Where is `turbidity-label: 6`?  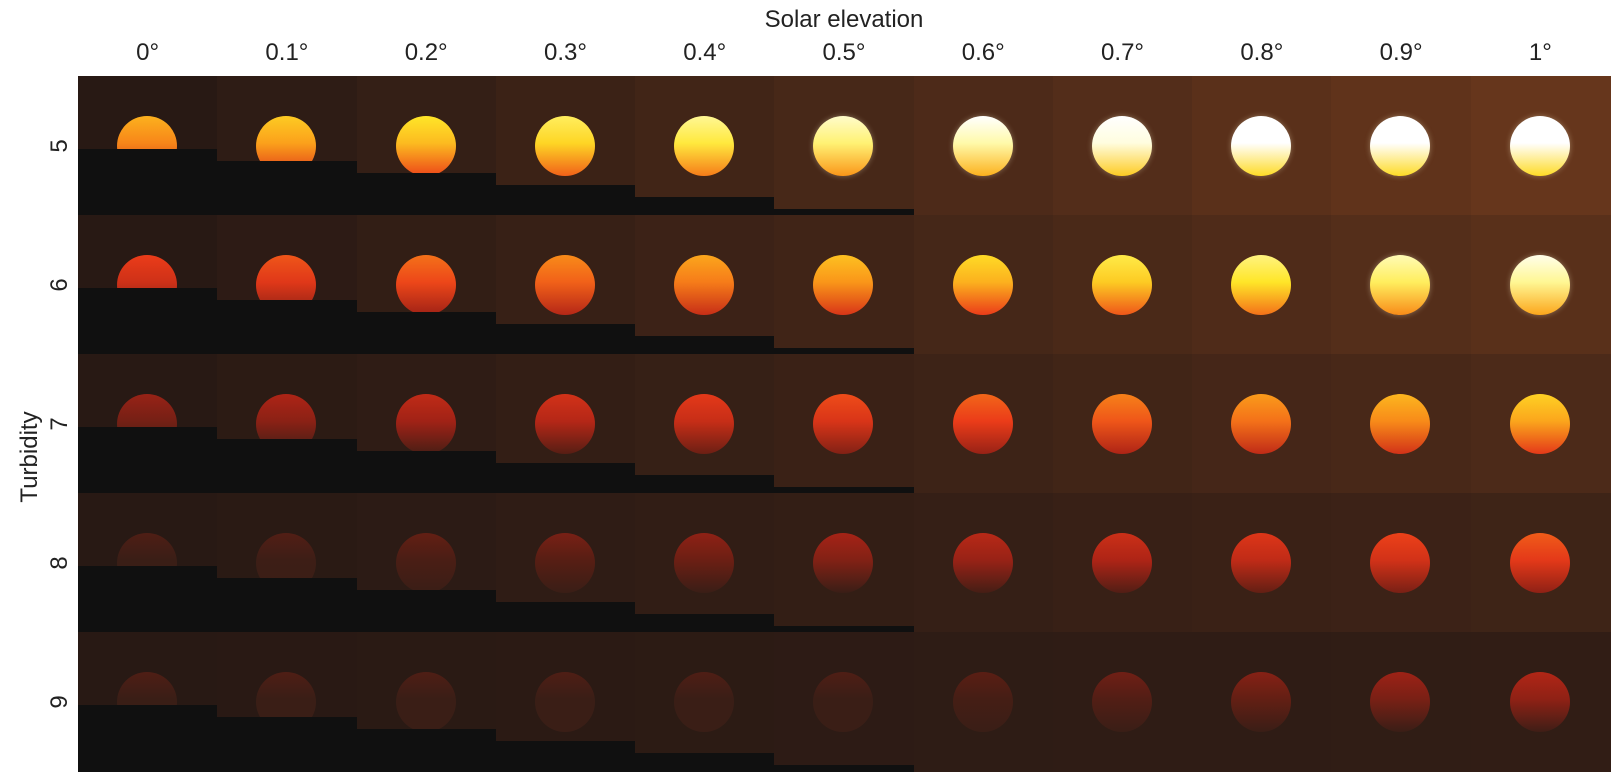 turbidity-label: 6 is located at coordinates (60, 284).